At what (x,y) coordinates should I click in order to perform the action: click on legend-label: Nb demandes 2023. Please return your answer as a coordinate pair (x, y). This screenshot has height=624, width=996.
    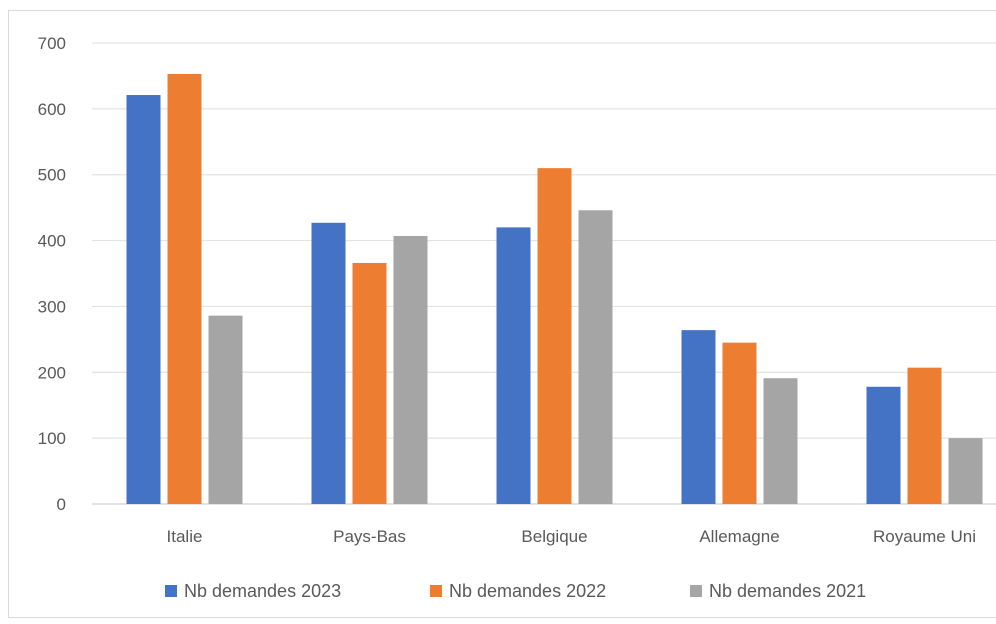
    Looking at the image, I should click on (262, 591).